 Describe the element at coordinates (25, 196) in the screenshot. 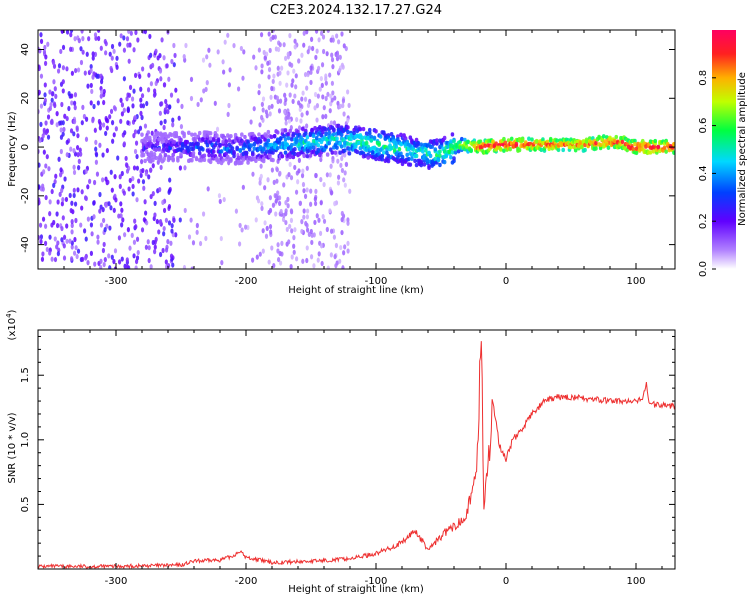

I see `heatmap-y-tick-label: -20` at that location.